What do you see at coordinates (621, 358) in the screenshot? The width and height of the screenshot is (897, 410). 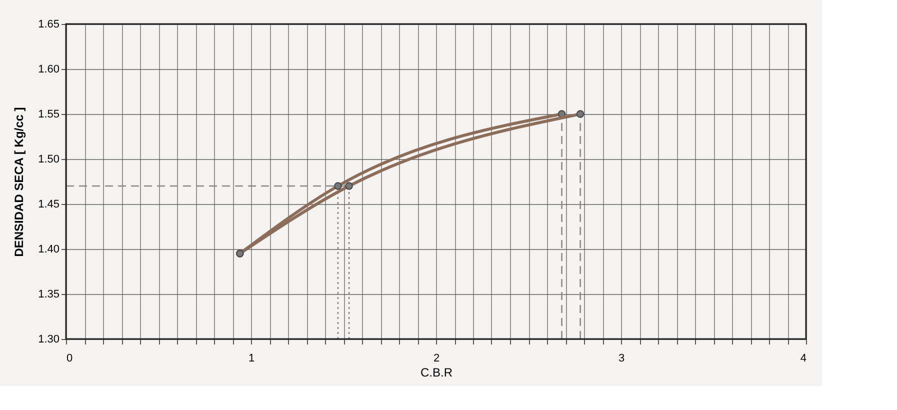 I see `x-tick-label: 3` at bounding box center [621, 358].